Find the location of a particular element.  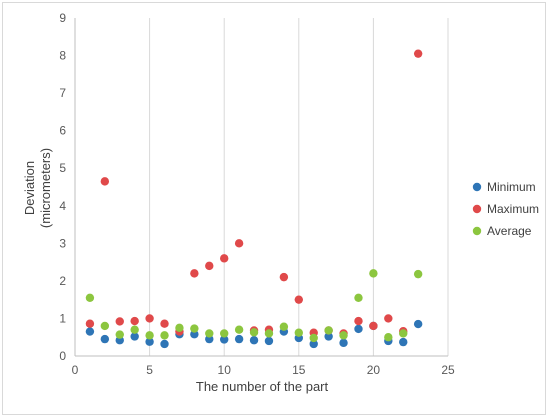

y-axis-title-line-1: Deviation is located at coordinates (29, 188).